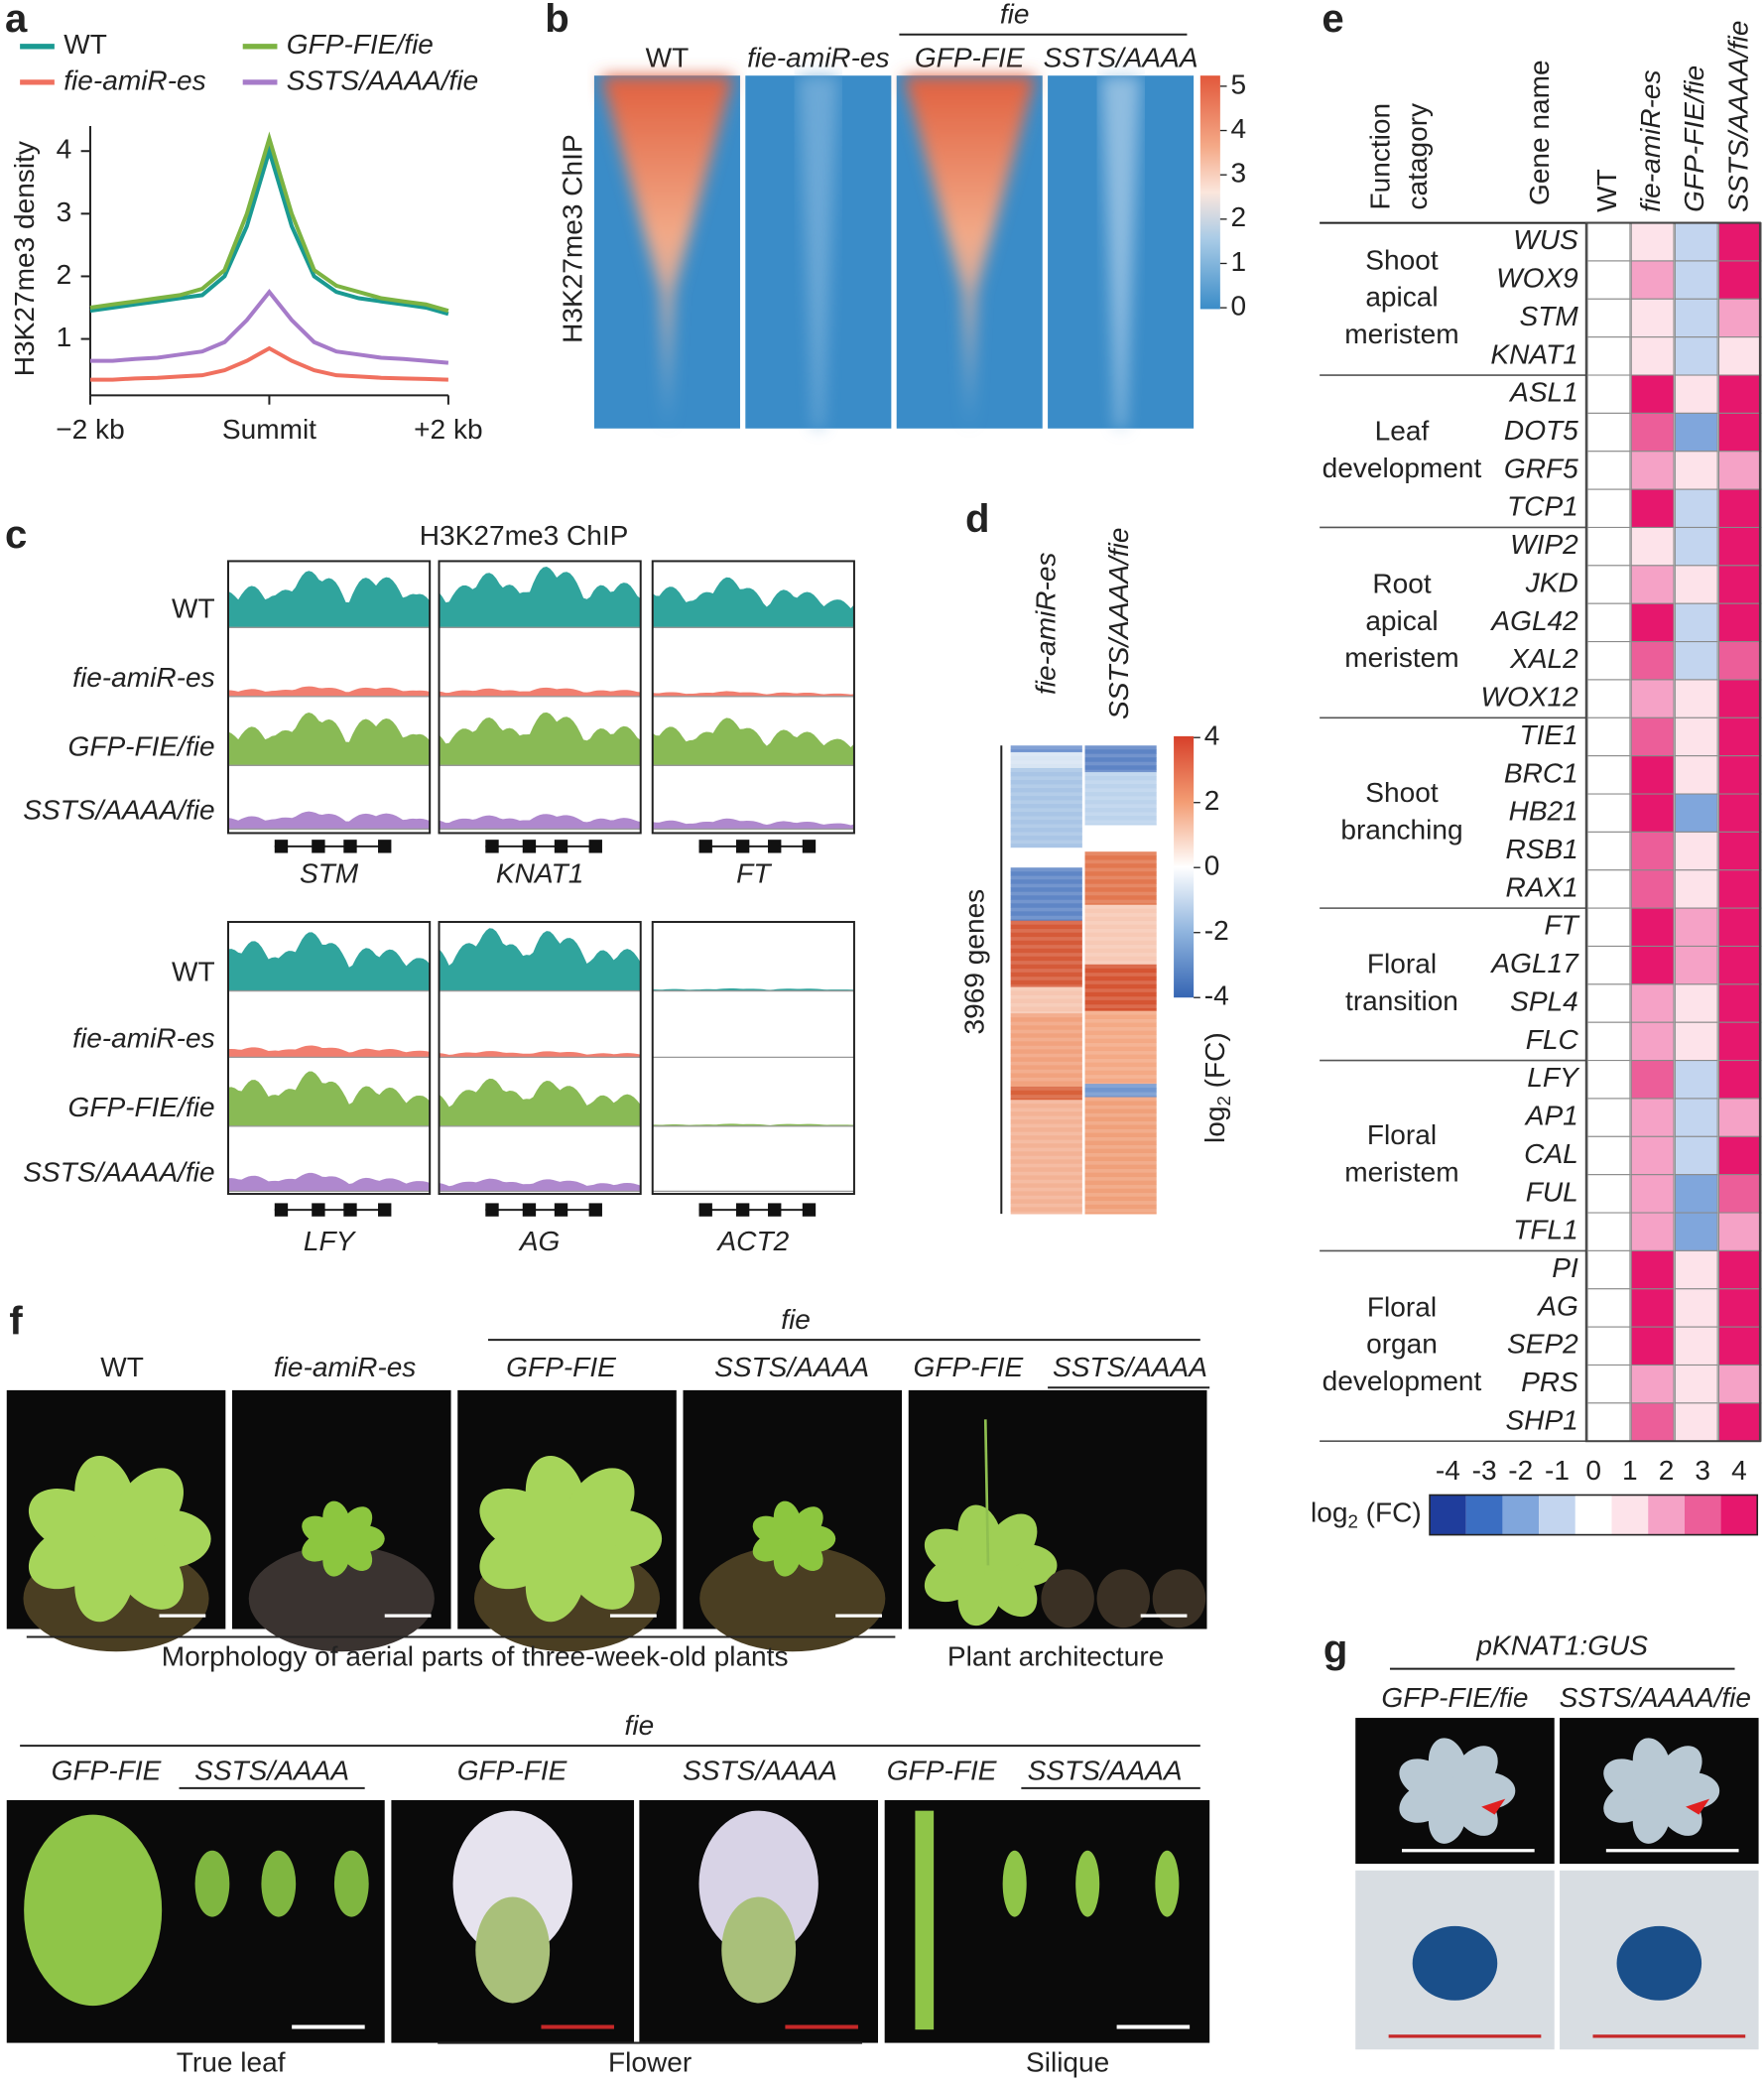  Describe the element at coordinates (1067, 2061) in the screenshot. I see `caption: Silique` at that location.